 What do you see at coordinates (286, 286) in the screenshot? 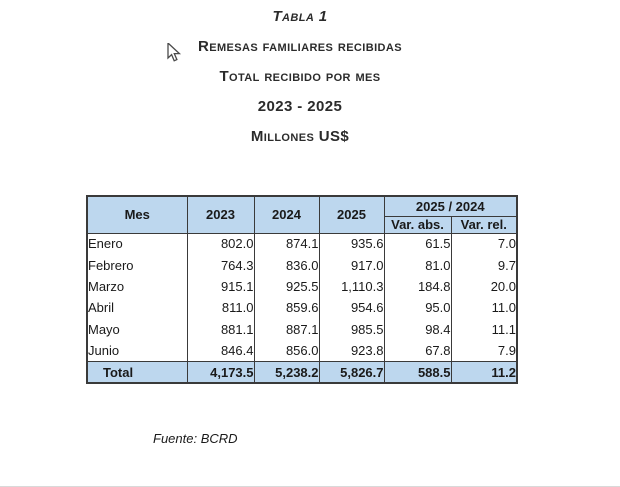
I see `value-cell: 925.5` at bounding box center [286, 286].